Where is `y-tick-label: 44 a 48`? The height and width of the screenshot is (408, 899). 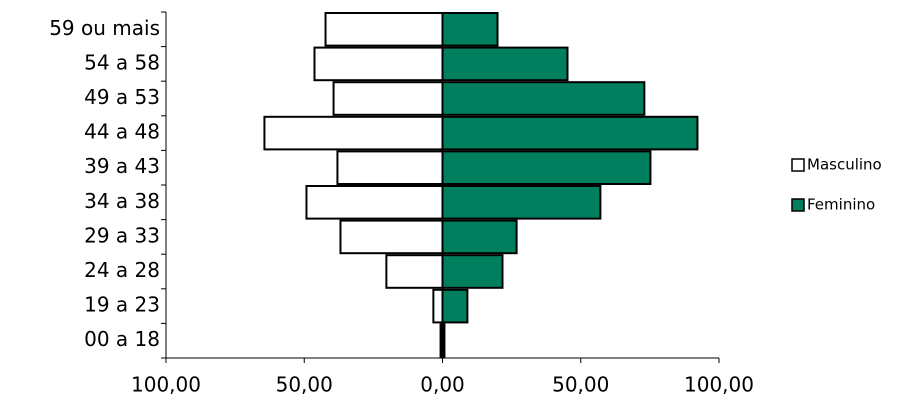
y-tick-label: 44 a 48 is located at coordinates (122, 132).